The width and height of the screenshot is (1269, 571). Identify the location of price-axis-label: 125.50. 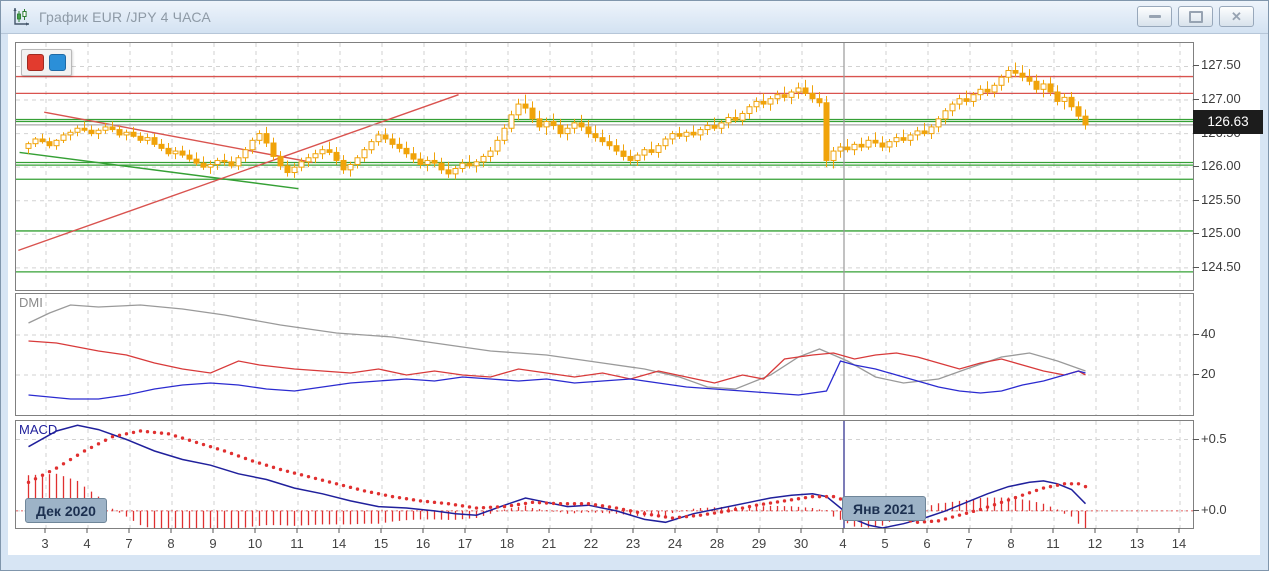
(1221, 199).